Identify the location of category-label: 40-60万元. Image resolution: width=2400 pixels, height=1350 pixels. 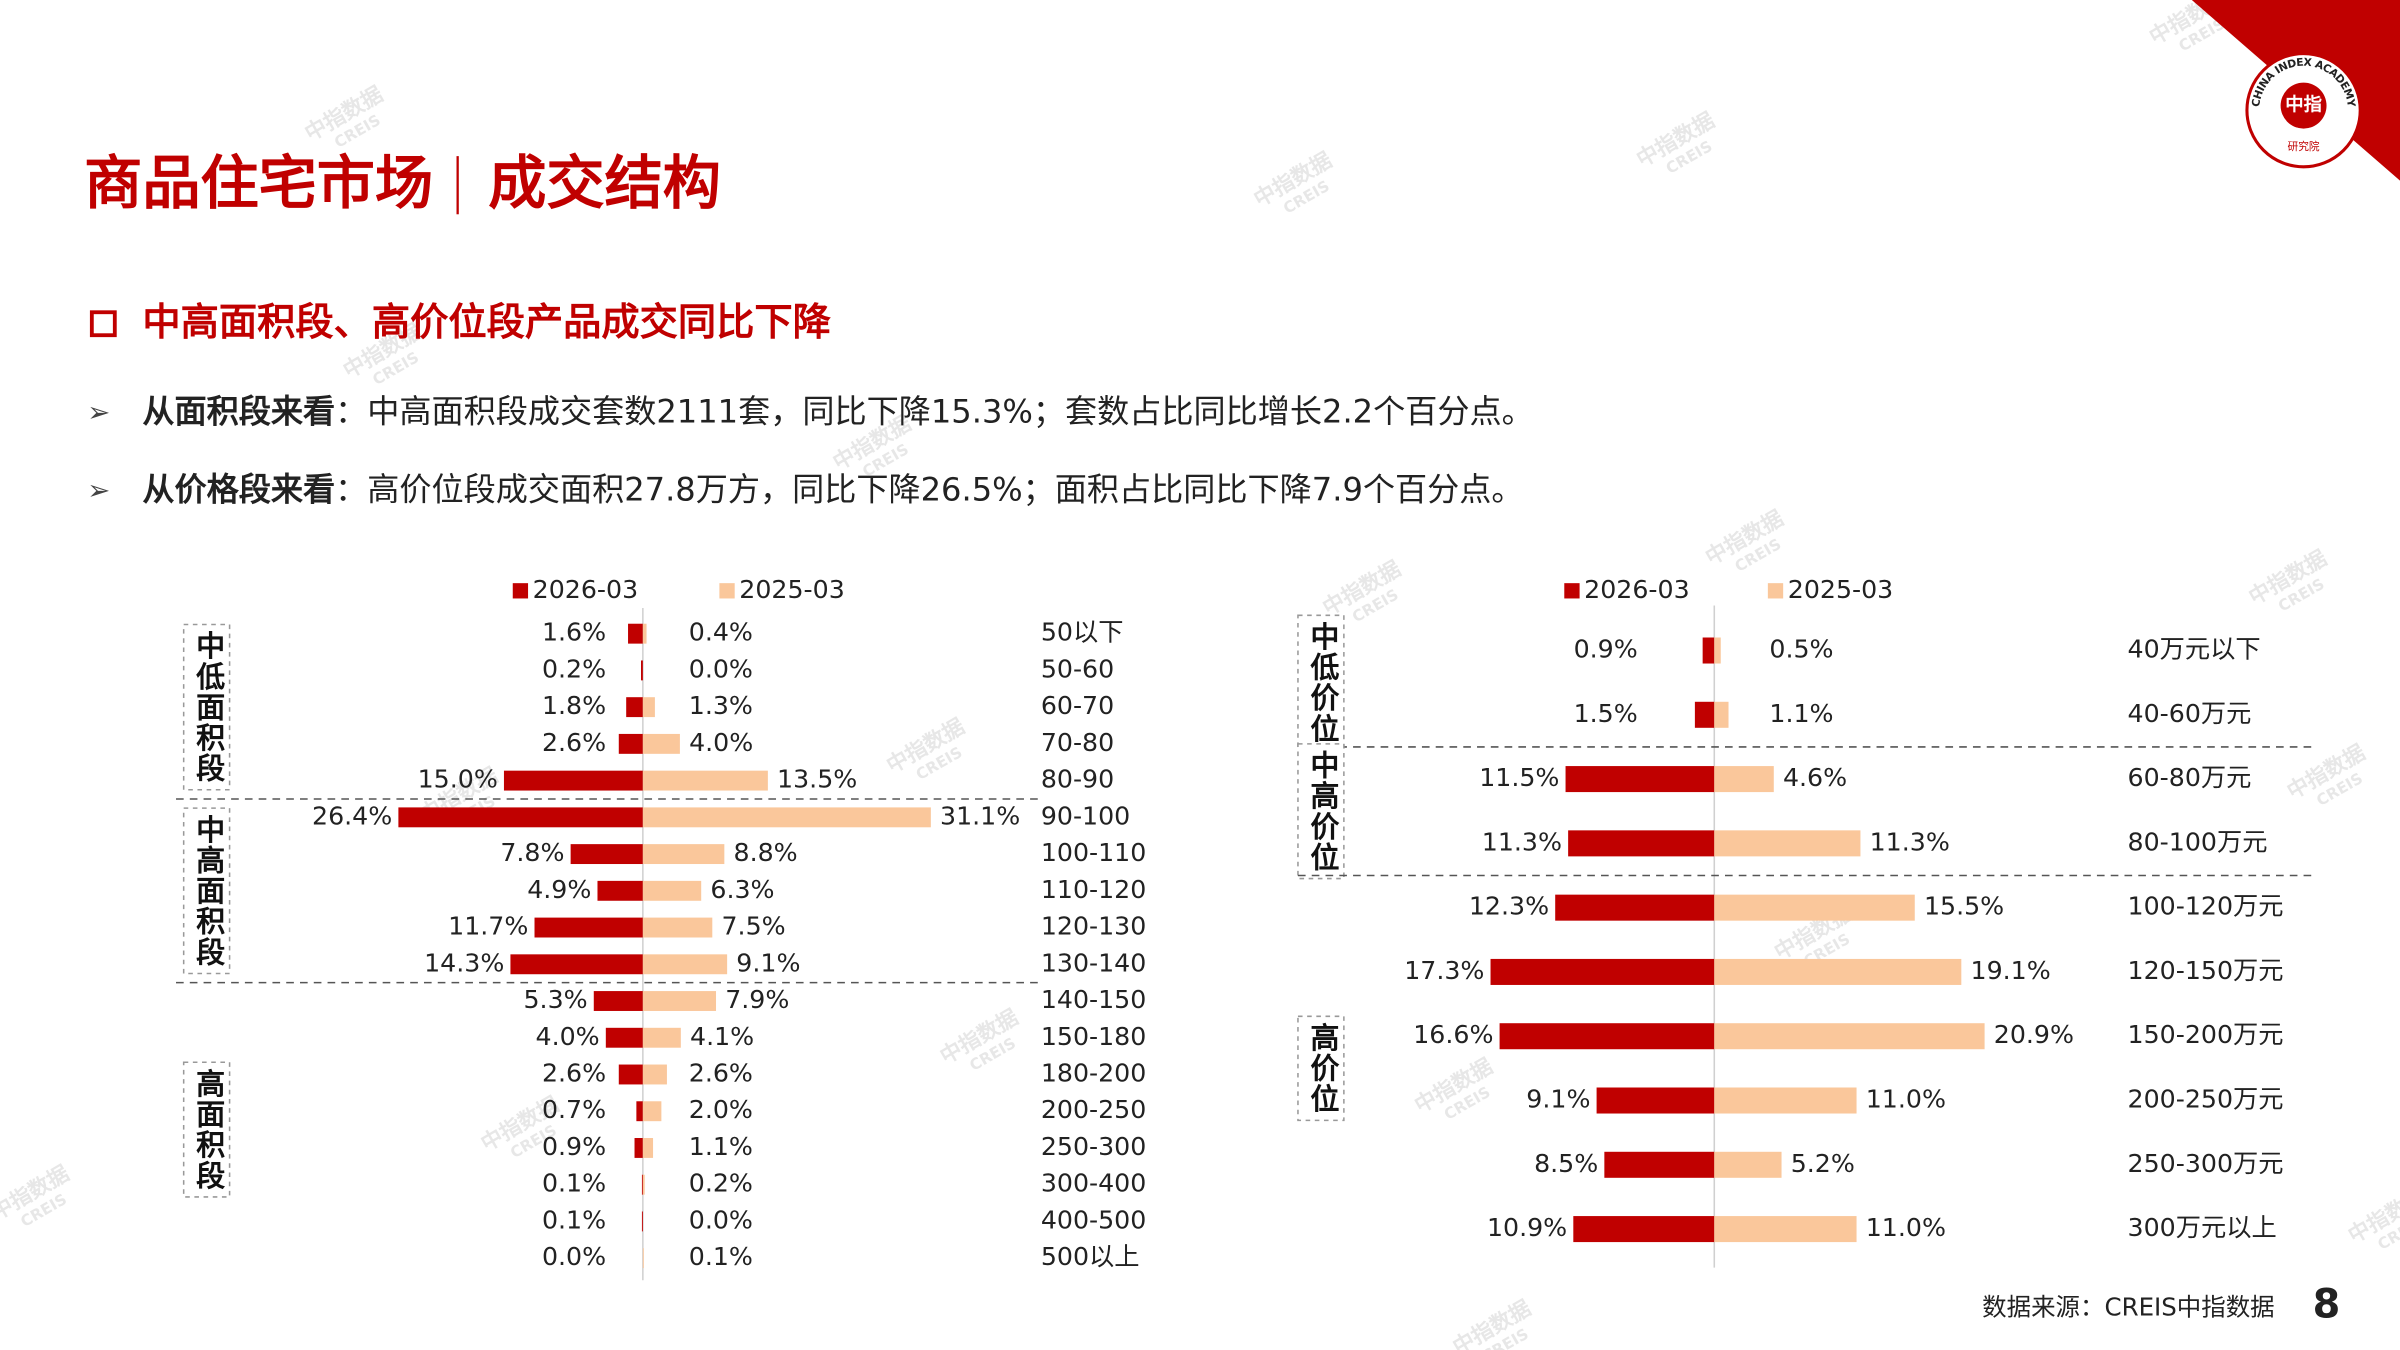
(2190, 713).